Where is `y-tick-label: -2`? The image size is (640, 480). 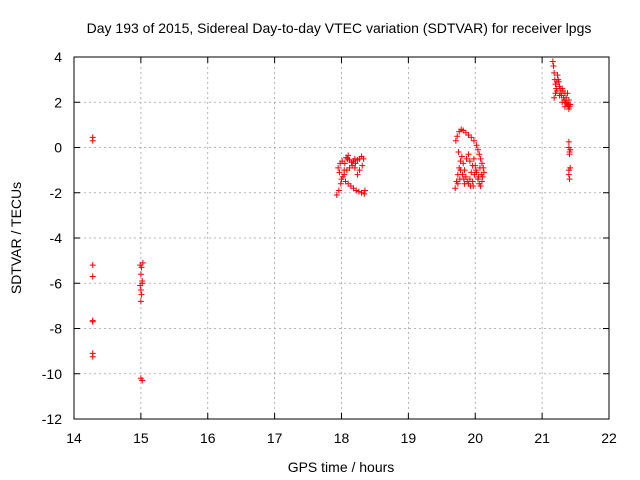 y-tick-label: -2 is located at coordinates (56, 193).